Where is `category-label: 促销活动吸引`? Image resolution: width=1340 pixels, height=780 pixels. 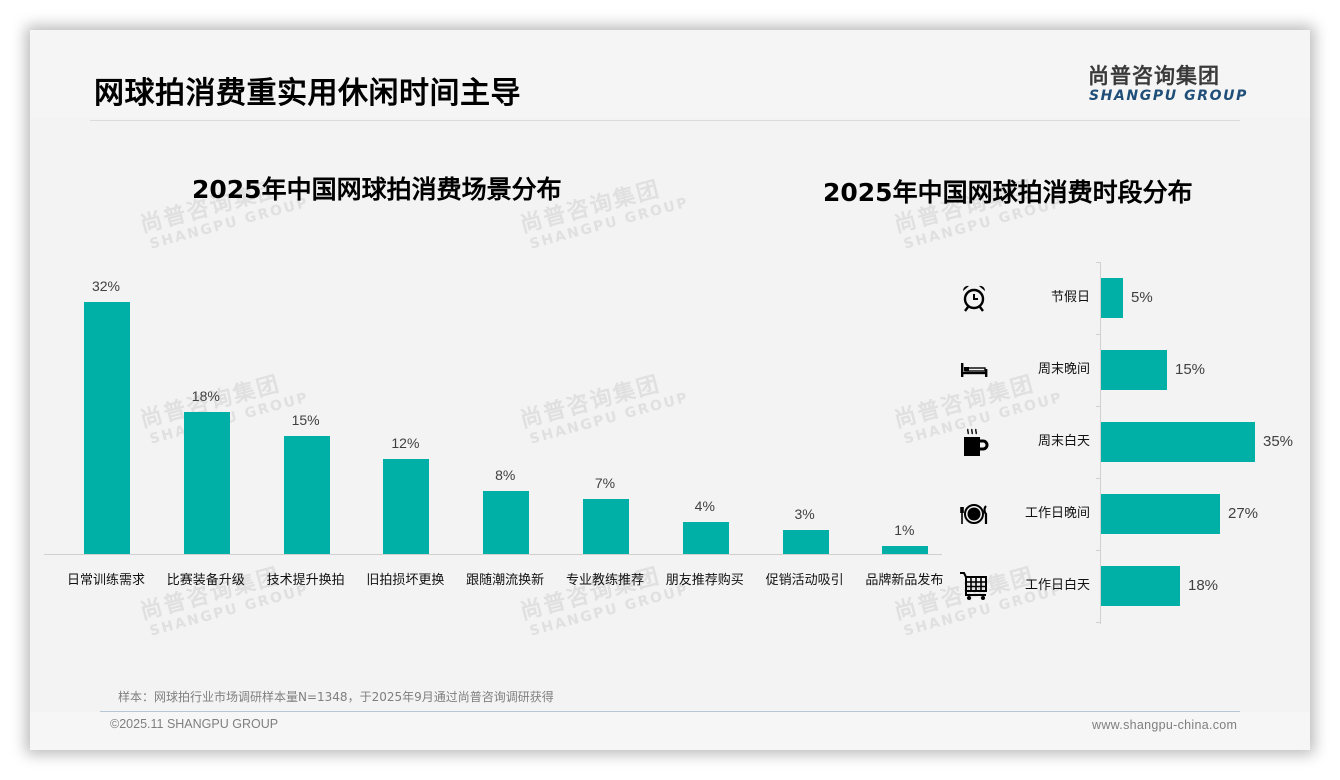 category-label: 促销活动吸引 is located at coordinates (804, 580).